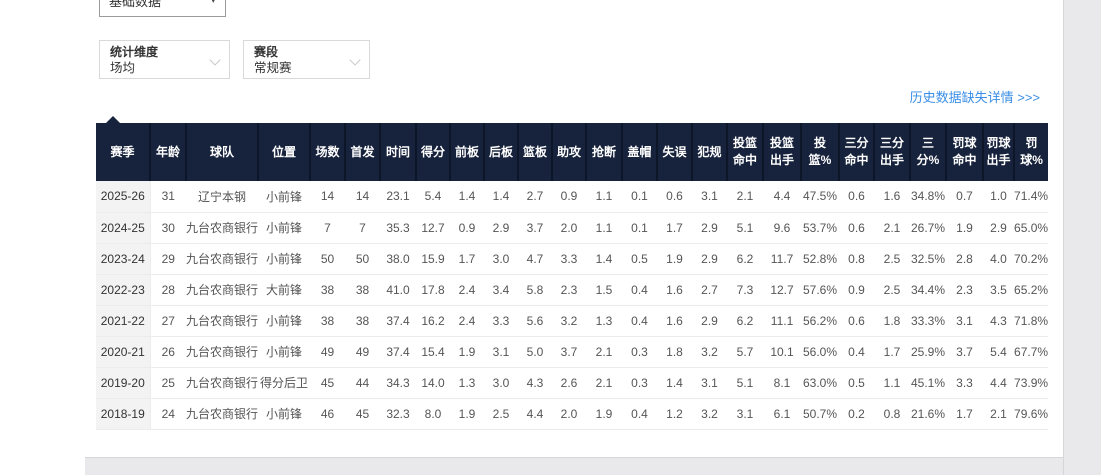 Image resolution: width=1101 pixels, height=475 pixels. What do you see at coordinates (745, 259) in the screenshot?
I see `stat-cell: 6.2` at bounding box center [745, 259].